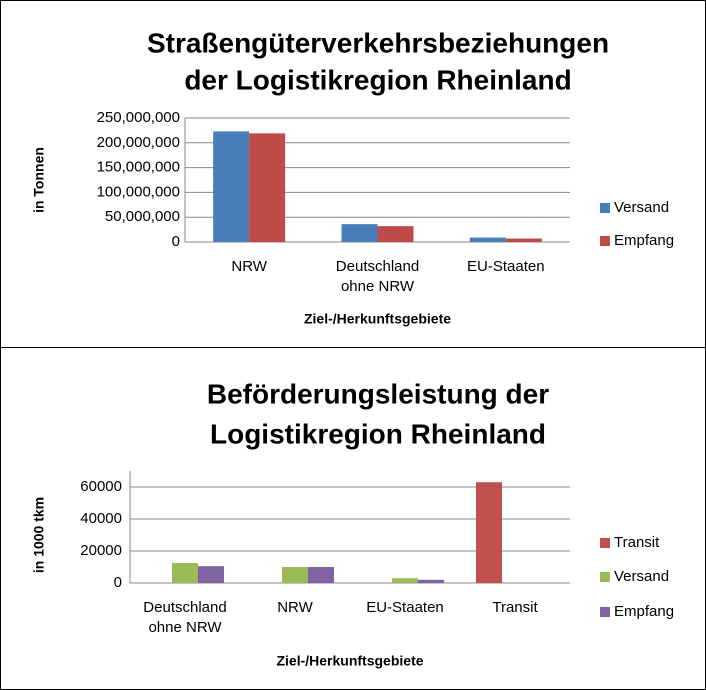  I want to click on legend-label: Transit, so click(637, 542).